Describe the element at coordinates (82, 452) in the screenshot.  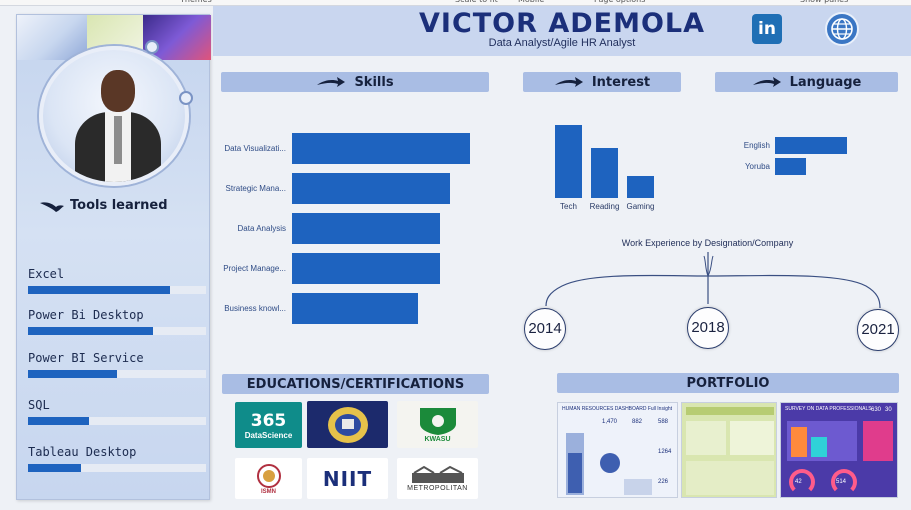
I see `tool-label: Tableau Desktop` at that location.